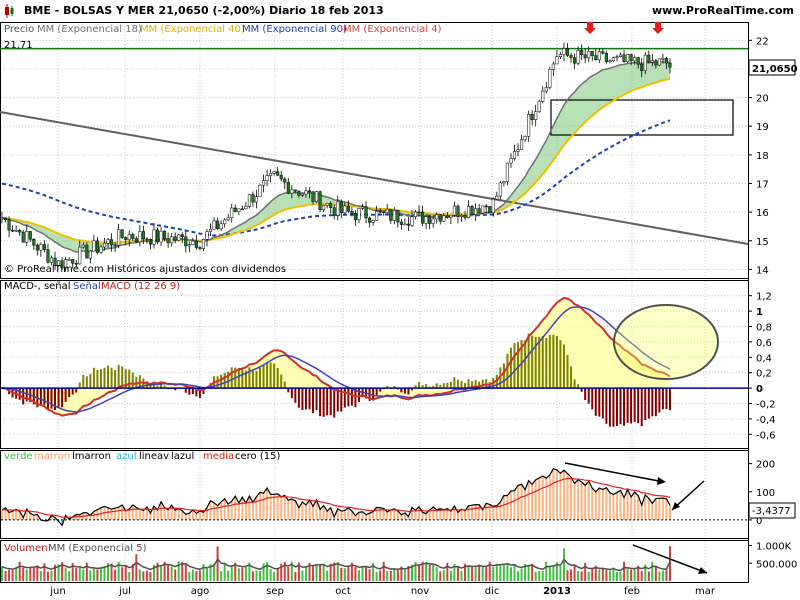 This screenshot has width=800, height=600. I want to click on legend-mm18: MM (Exponencial 18), so click(89, 29).